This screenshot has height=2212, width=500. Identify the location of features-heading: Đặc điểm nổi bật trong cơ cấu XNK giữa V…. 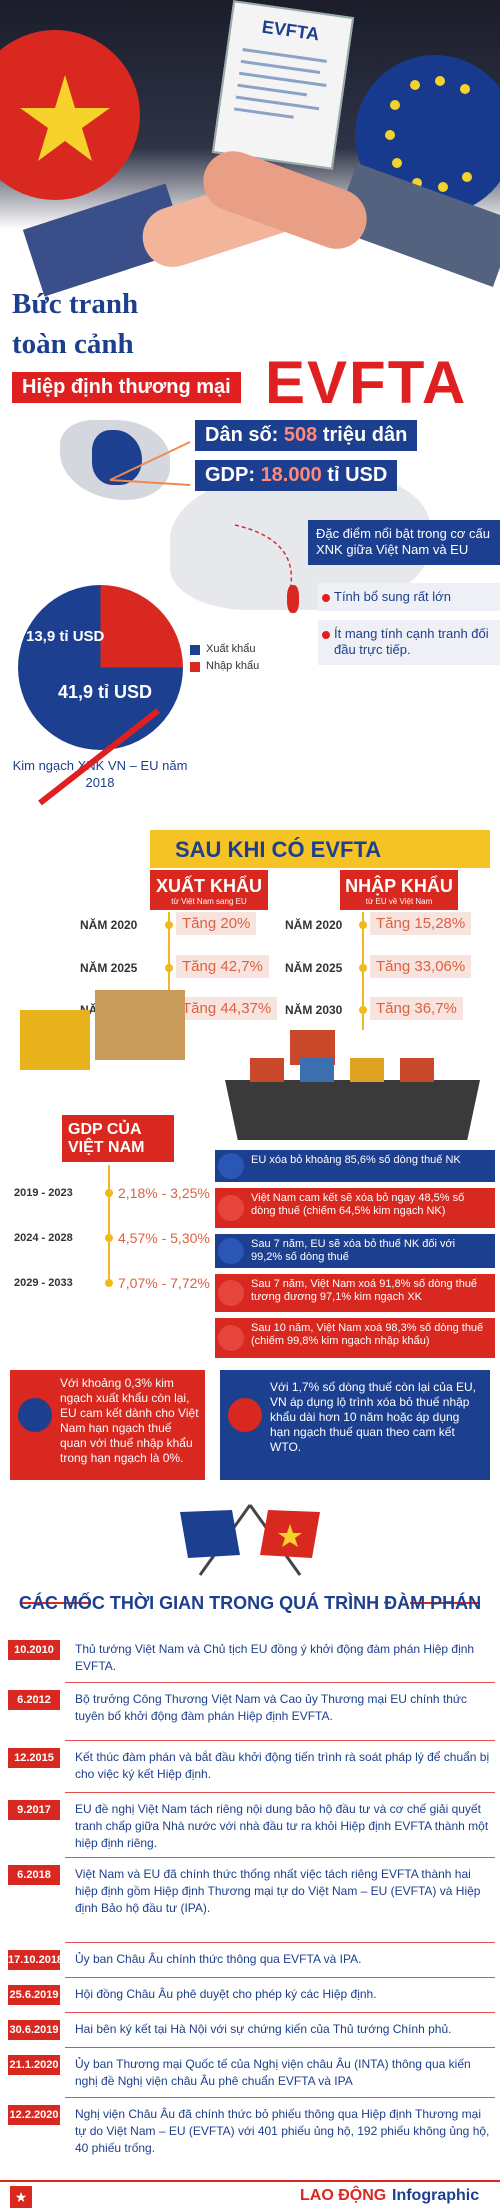
(404, 542).